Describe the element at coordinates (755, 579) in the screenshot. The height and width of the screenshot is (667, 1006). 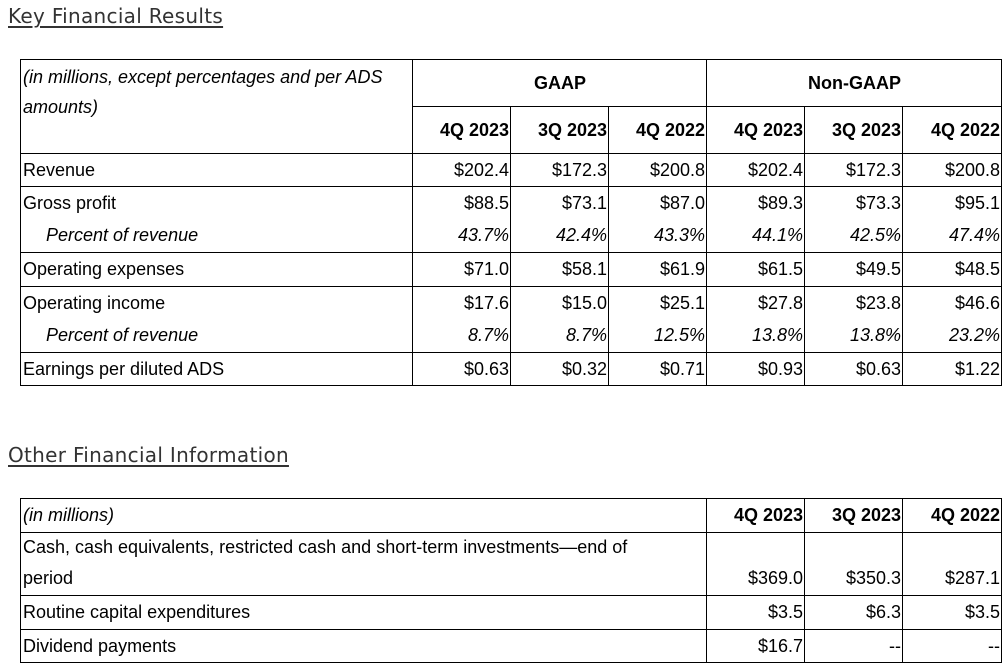
I see `table-cell: $369.0` at that location.